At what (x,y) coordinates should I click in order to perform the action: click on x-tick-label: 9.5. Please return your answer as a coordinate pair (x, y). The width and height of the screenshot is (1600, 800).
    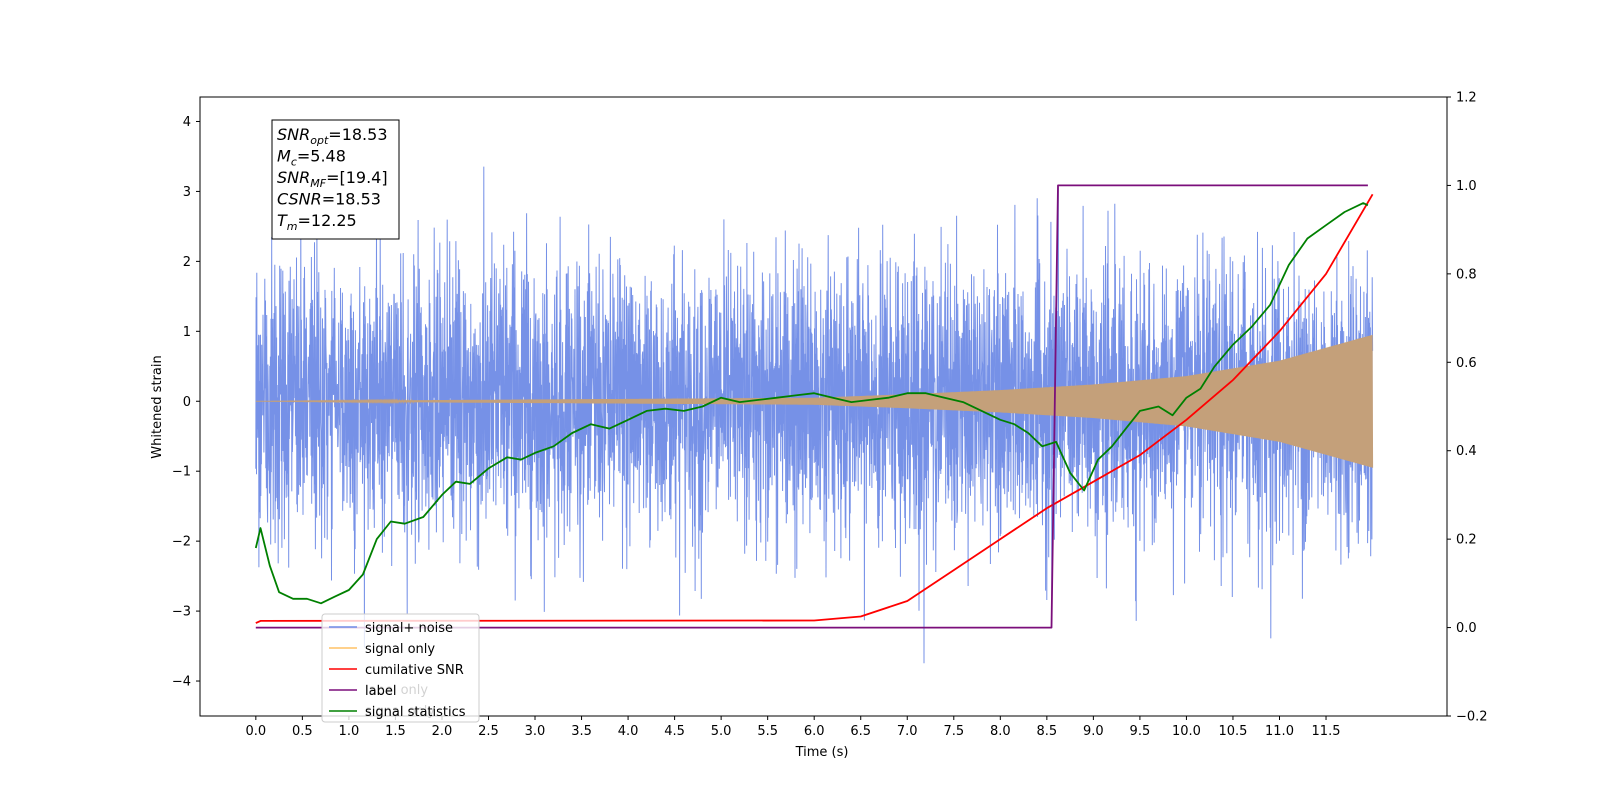
    Looking at the image, I should click on (1140, 731).